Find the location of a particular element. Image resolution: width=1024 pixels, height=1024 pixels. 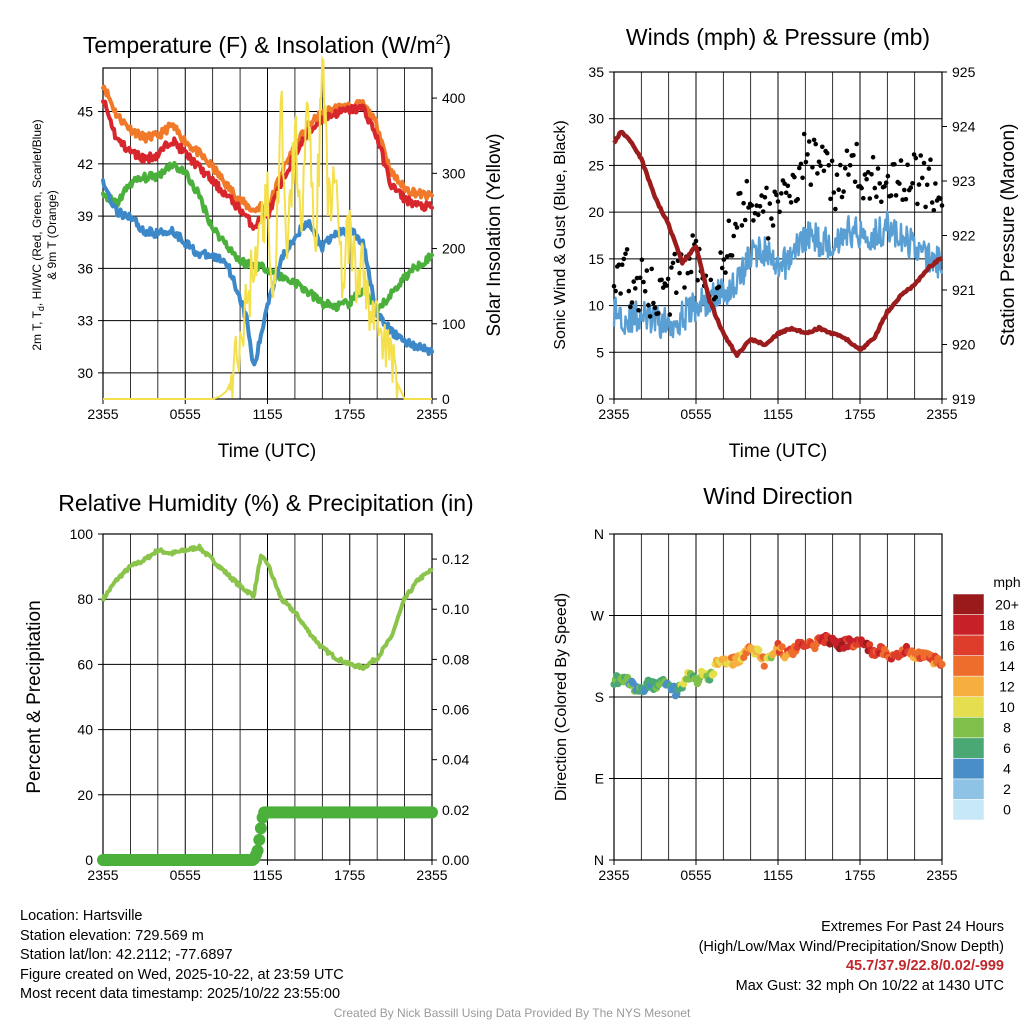

x-axis-label: Time (UTC) is located at coordinates (778, 451).